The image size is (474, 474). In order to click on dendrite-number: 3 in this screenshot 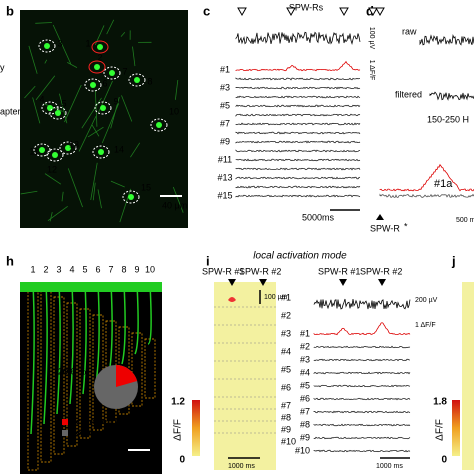, I will do `click(58, 269)`.